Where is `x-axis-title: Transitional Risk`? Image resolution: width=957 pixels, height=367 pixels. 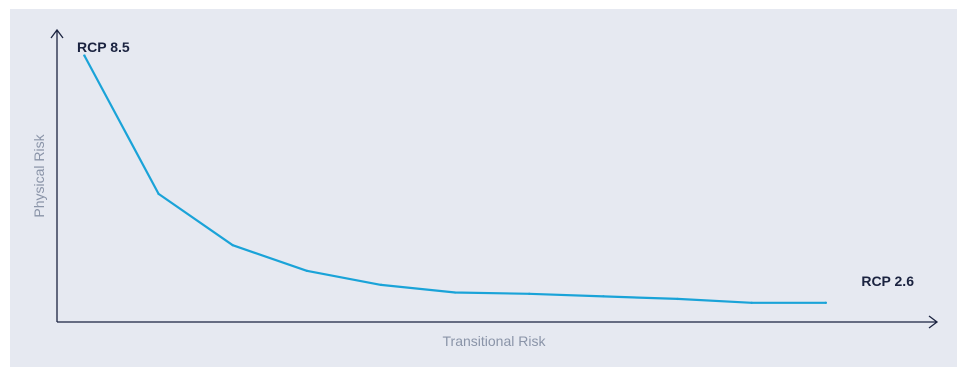
x-axis-title: Transitional Risk is located at coordinates (495, 341).